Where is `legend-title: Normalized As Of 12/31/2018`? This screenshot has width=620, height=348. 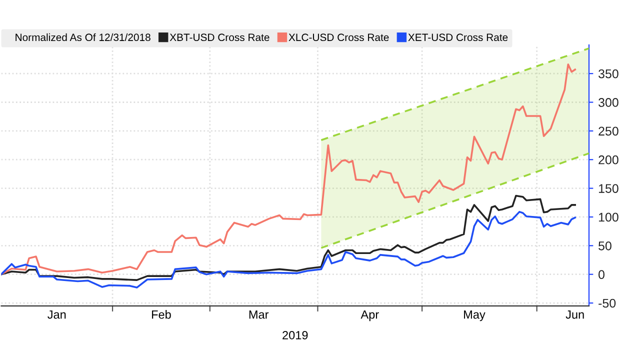
legend-title: Normalized As Of 12/31/2018 is located at coordinates (83, 37).